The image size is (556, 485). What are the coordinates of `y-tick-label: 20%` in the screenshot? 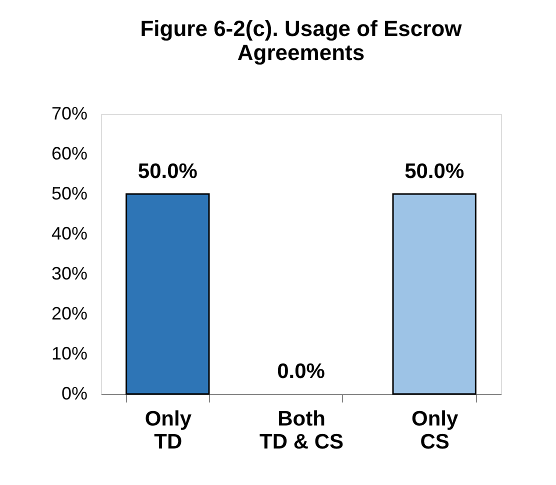 It's located at (69, 314).